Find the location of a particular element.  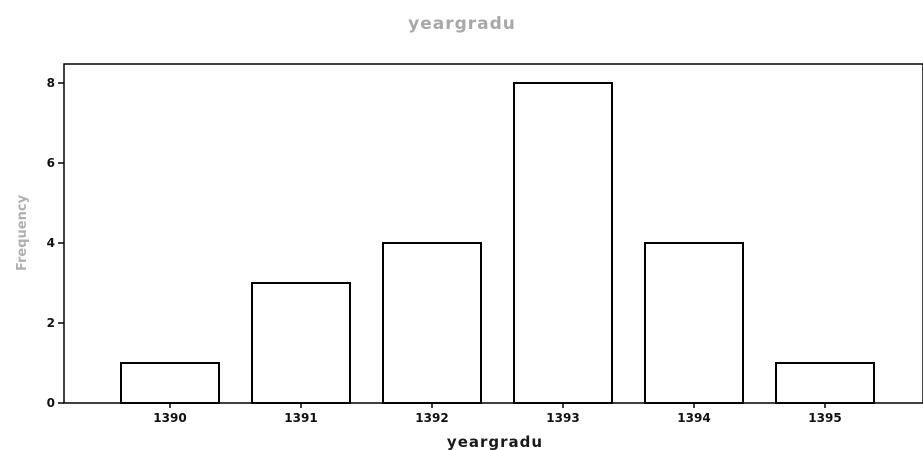

y-axis-label: Frequency is located at coordinates (22, 232).